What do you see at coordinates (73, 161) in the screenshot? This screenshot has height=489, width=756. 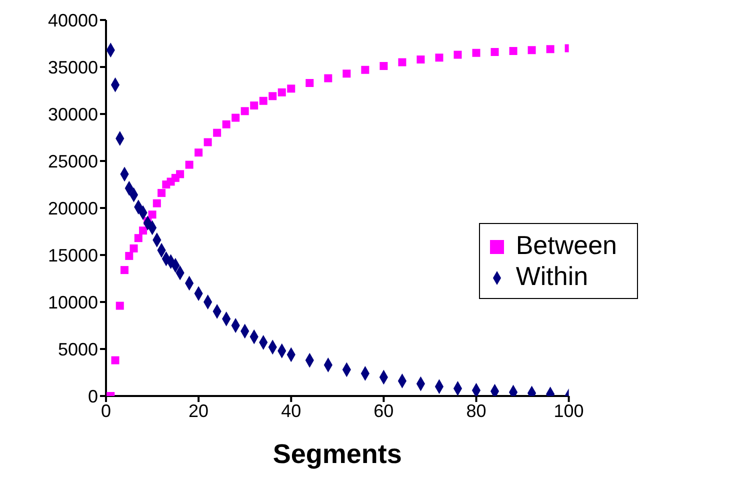 I see `y-tick-label: 25000` at bounding box center [73, 161].